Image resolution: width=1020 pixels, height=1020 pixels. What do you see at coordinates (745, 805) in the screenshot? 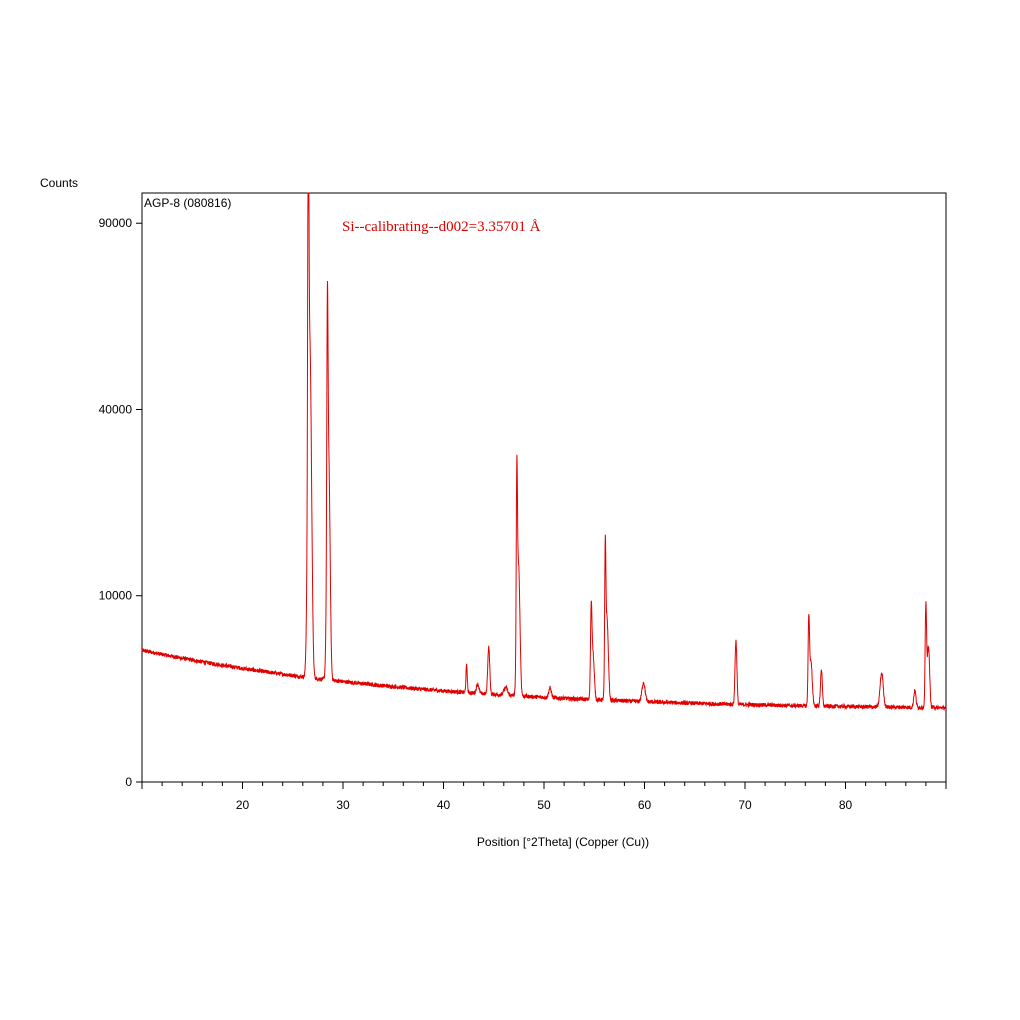
I see `x-tick-label: 70` at bounding box center [745, 805].